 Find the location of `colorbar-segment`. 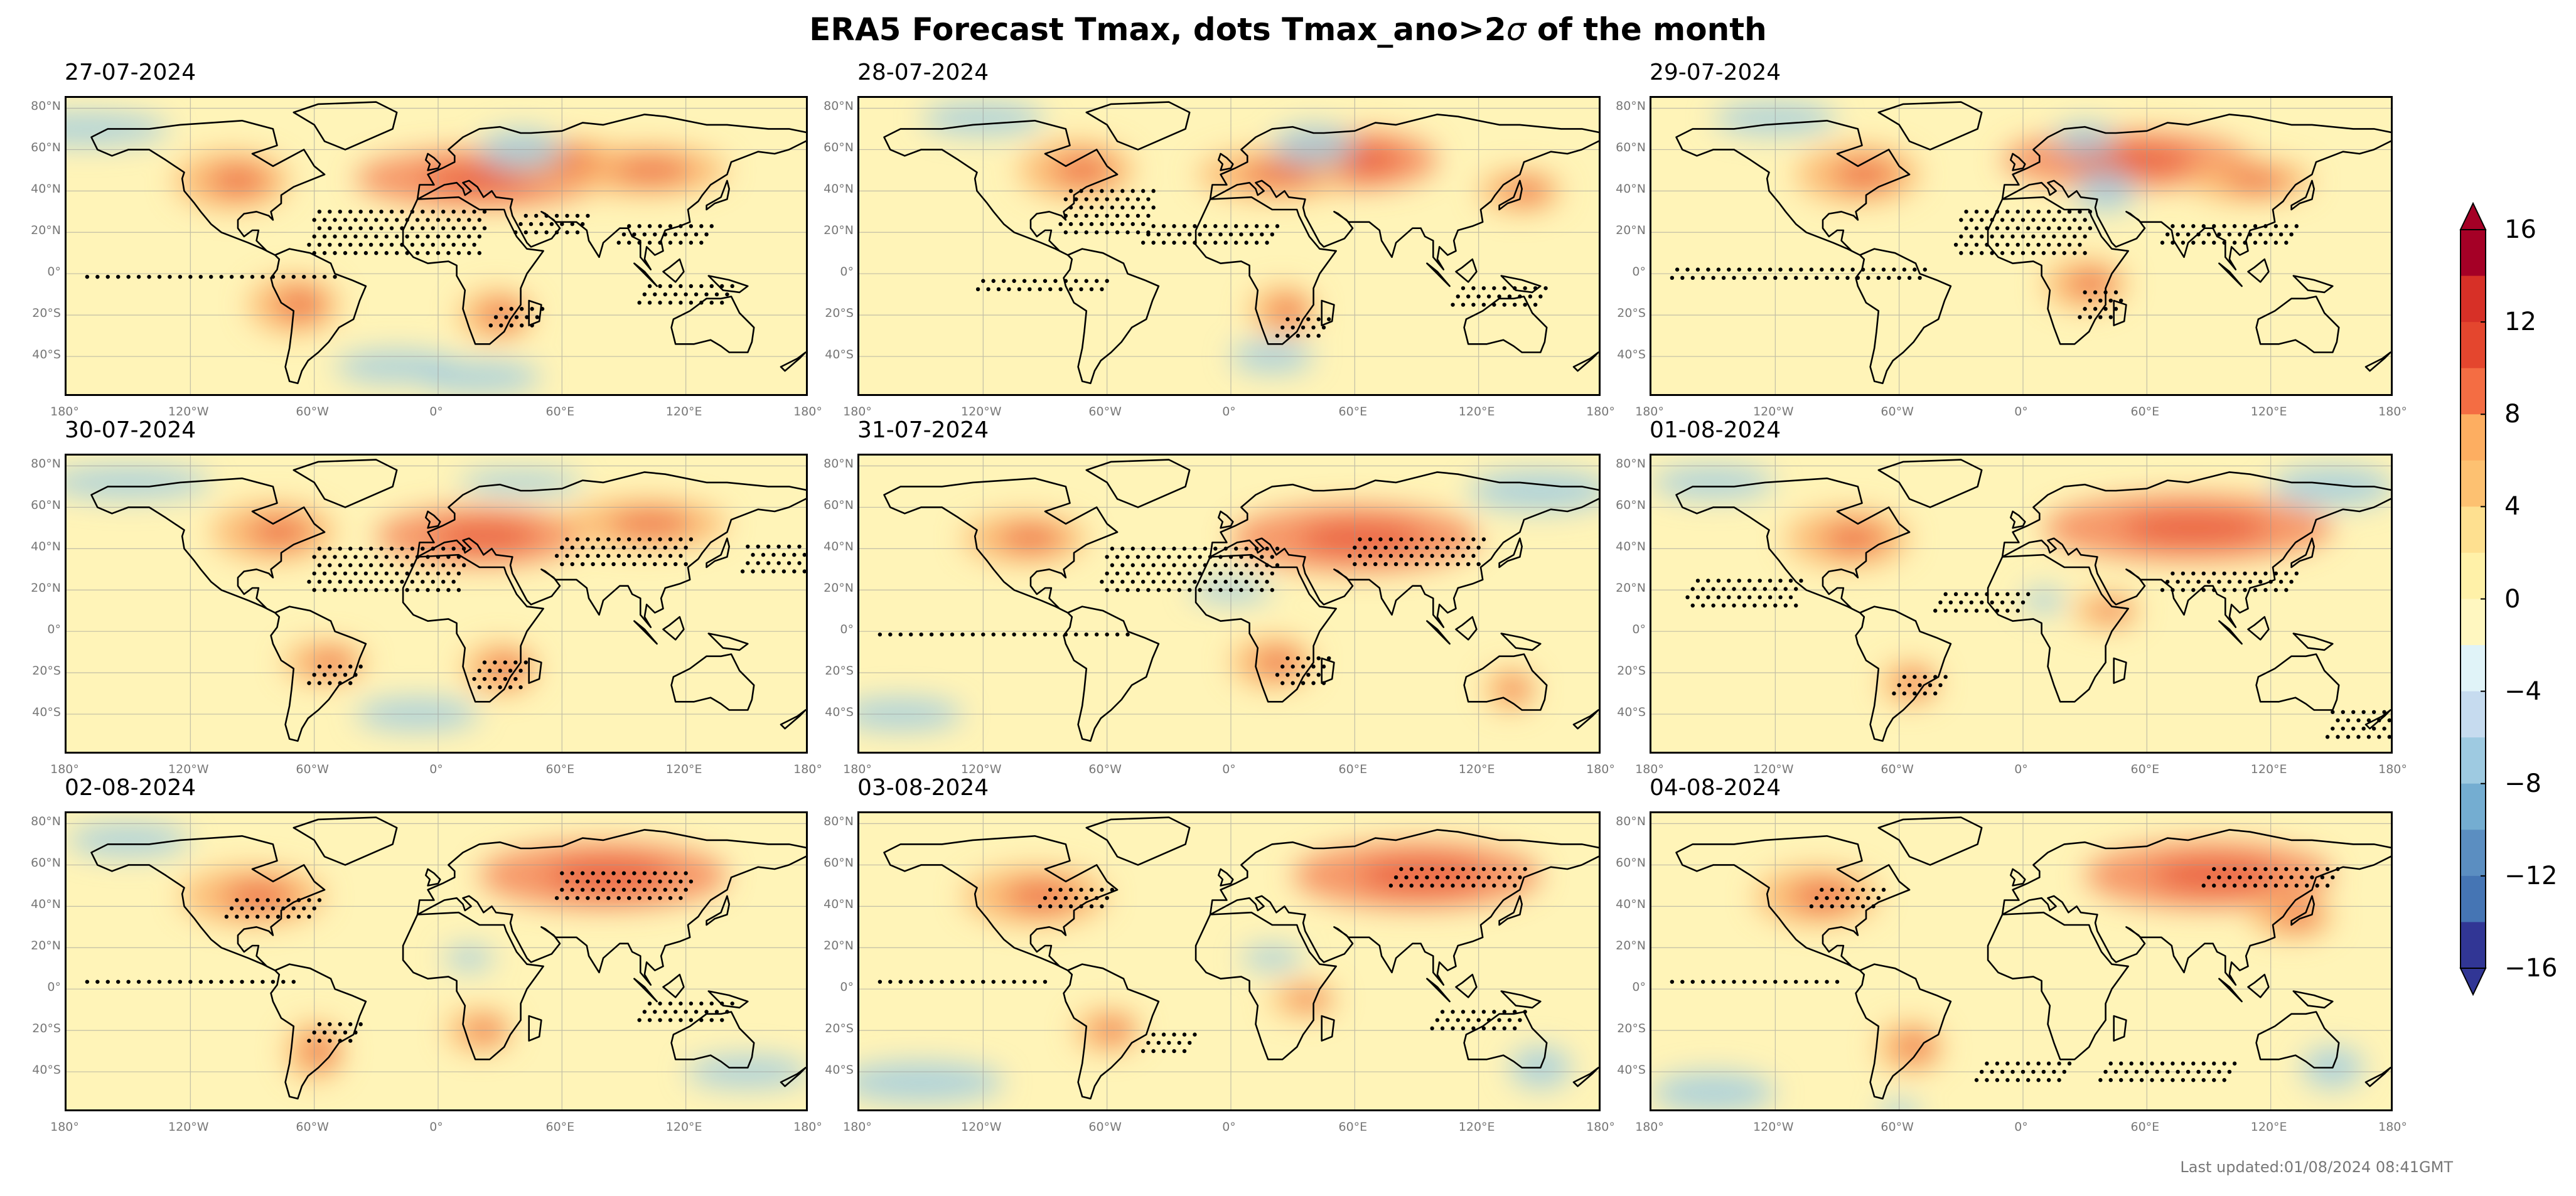

colorbar-segment is located at coordinates (2473, 437).